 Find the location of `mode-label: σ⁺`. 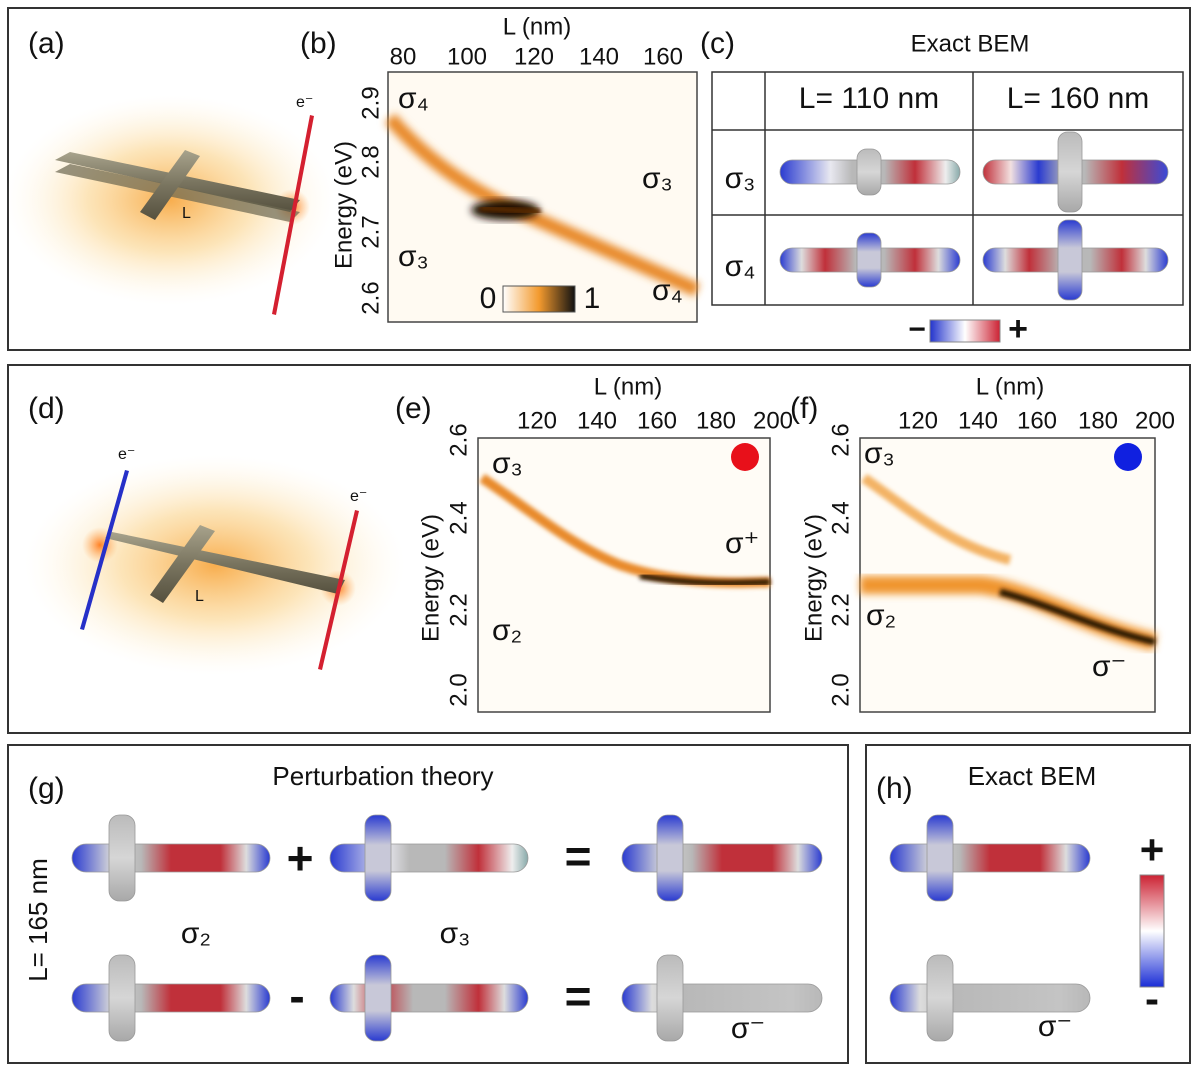

mode-label: σ⁺ is located at coordinates (742, 543).